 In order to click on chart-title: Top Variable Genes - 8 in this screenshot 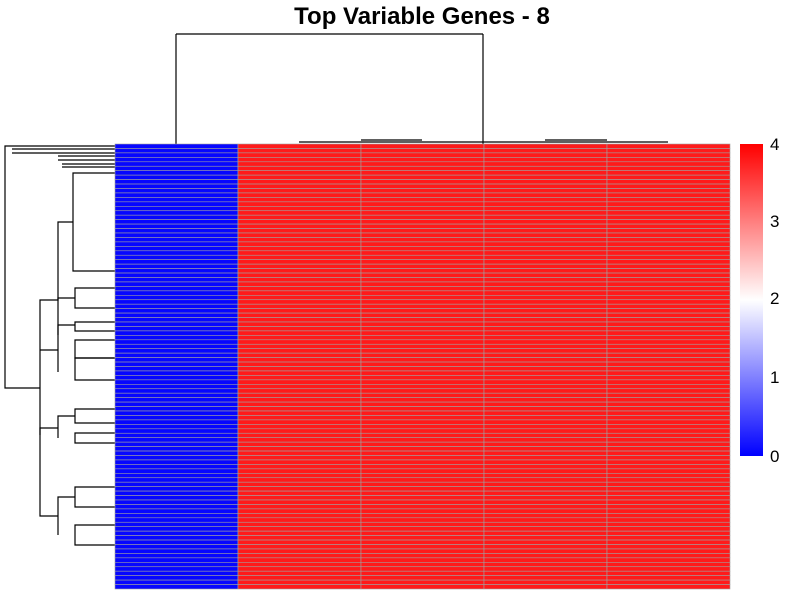, I will do `click(422, 16)`.